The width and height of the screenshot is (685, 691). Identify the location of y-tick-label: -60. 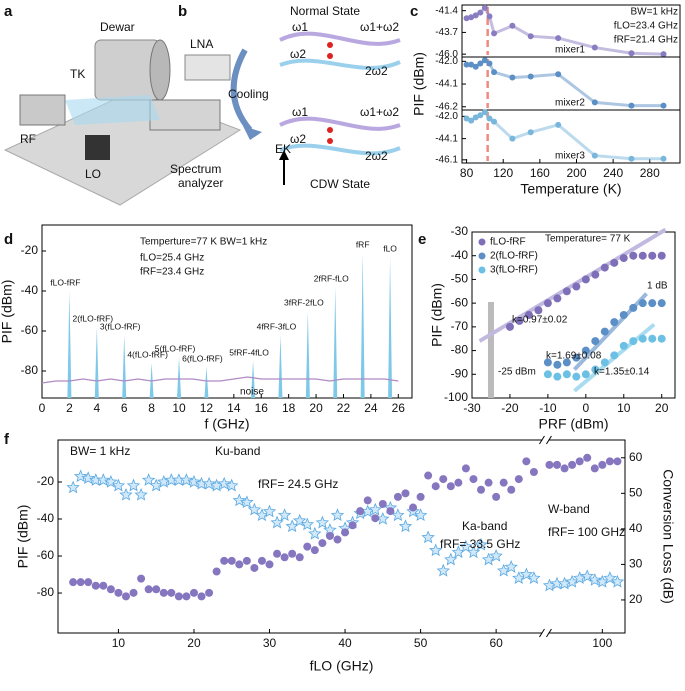
(46, 555).